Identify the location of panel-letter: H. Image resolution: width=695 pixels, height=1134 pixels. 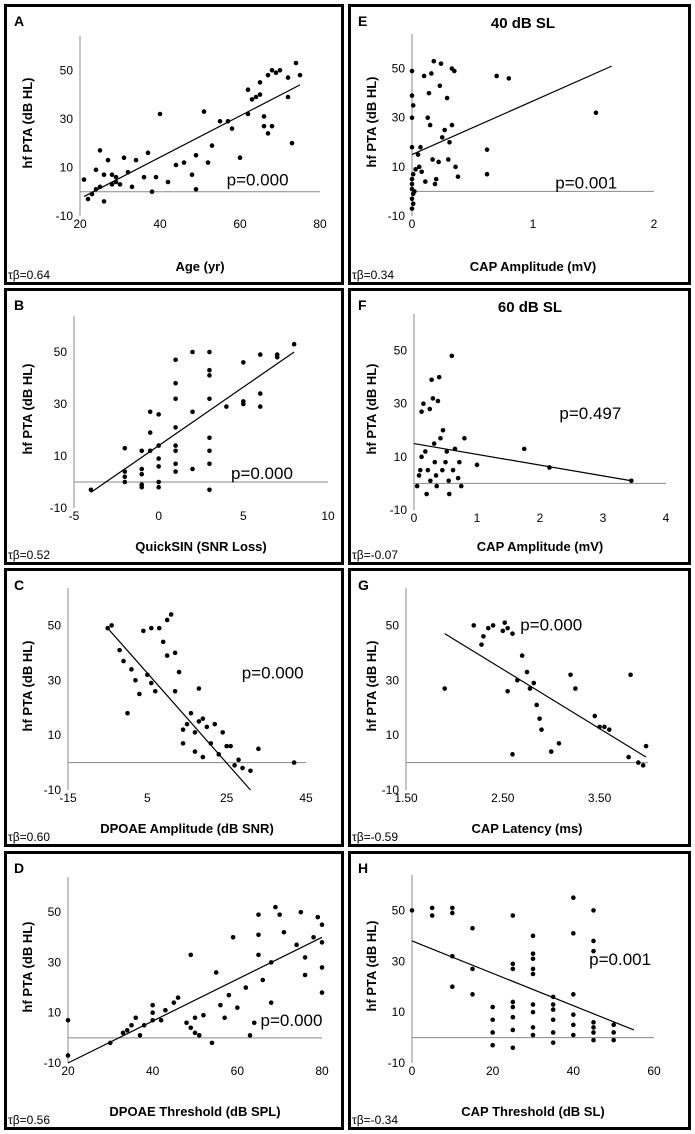
(363, 868).